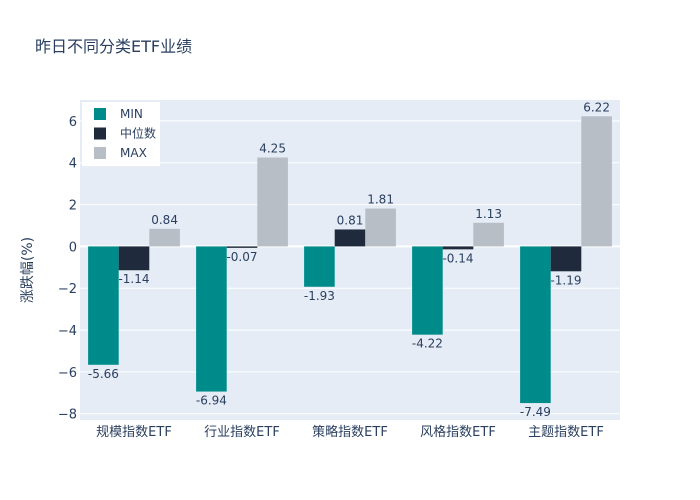  Describe the element at coordinates (103, 374) in the screenshot. I see `data-label: -5.66` at that location.